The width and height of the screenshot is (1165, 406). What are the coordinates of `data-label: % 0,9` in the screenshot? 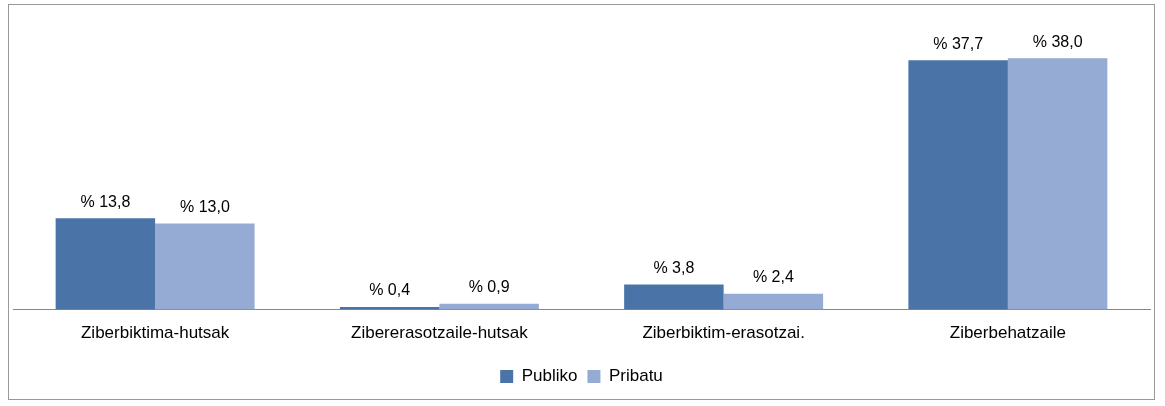 It's located at (489, 287).